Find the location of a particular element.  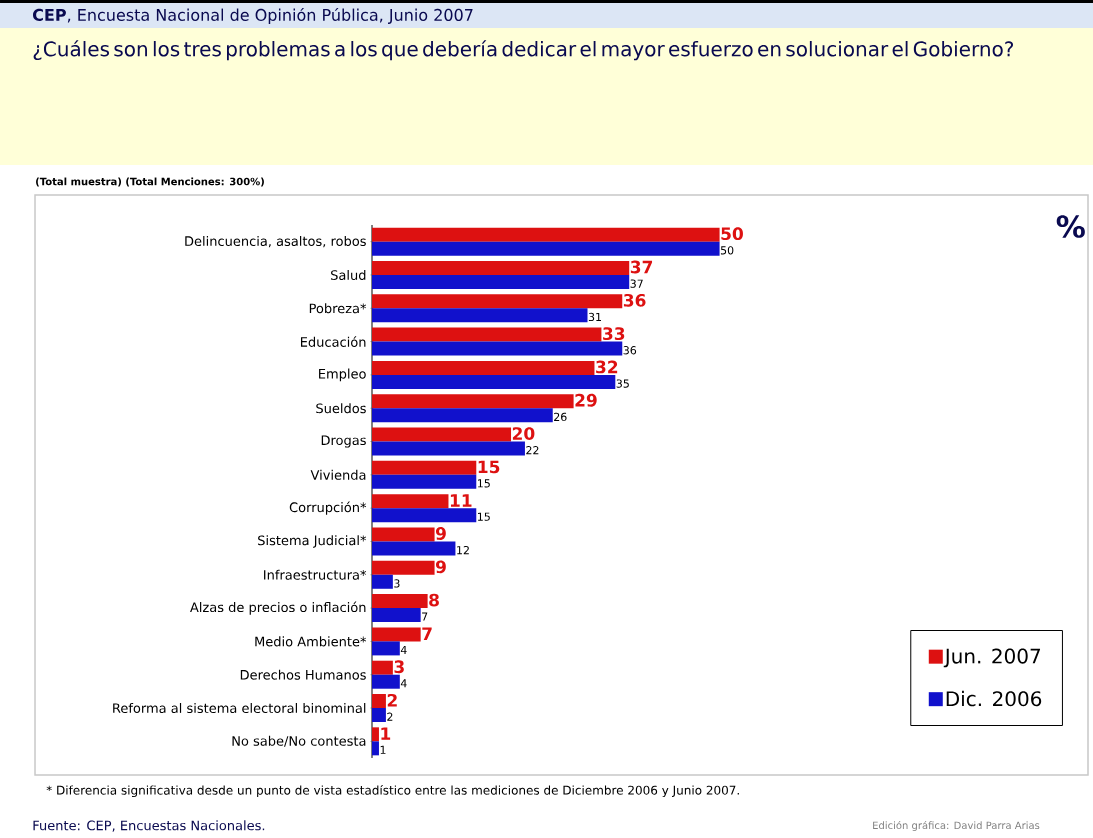

y-tick-label: Salud is located at coordinates (348, 274).